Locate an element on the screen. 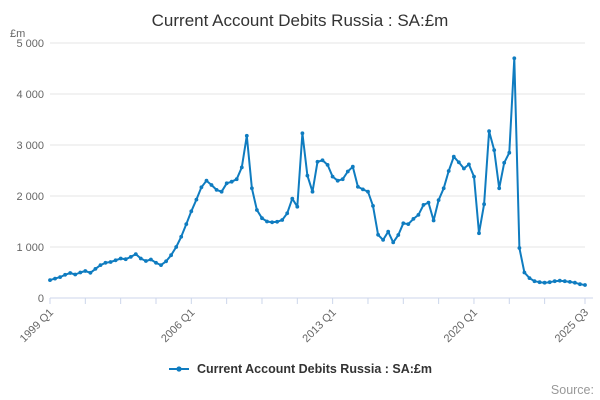 This screenshot has width=600, height=400. y-axis-unit-label: £m is located at coordinates (18, 34).